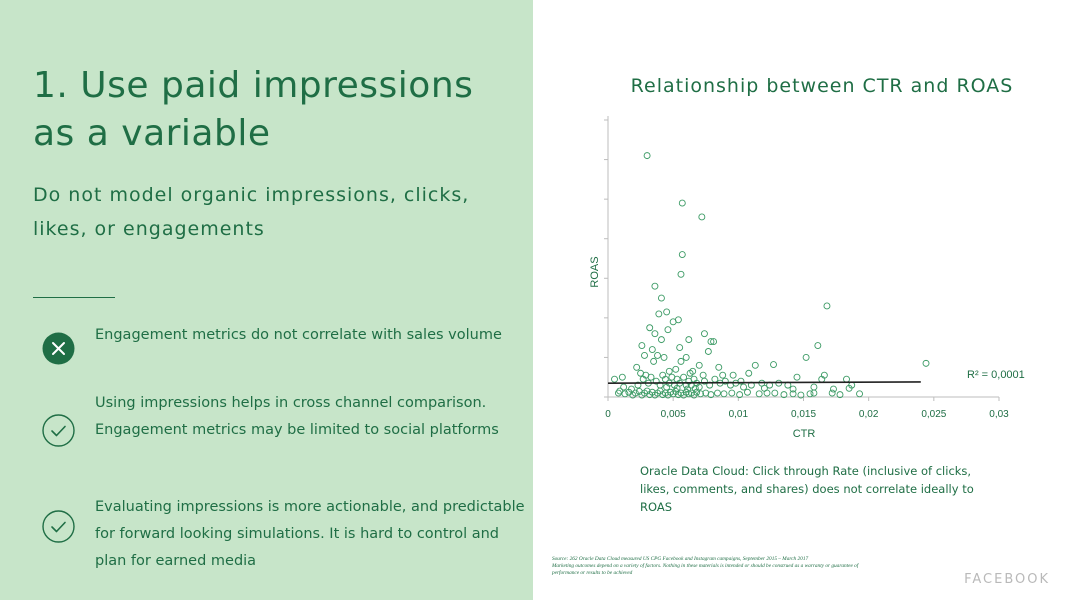 Image resolution: width=1067 pixels, height=600 pixels. What do you see at coordinates (673, 414) in the screenshot?
I see `x-tick-label: 0,005` at bounding box center [673, 414].